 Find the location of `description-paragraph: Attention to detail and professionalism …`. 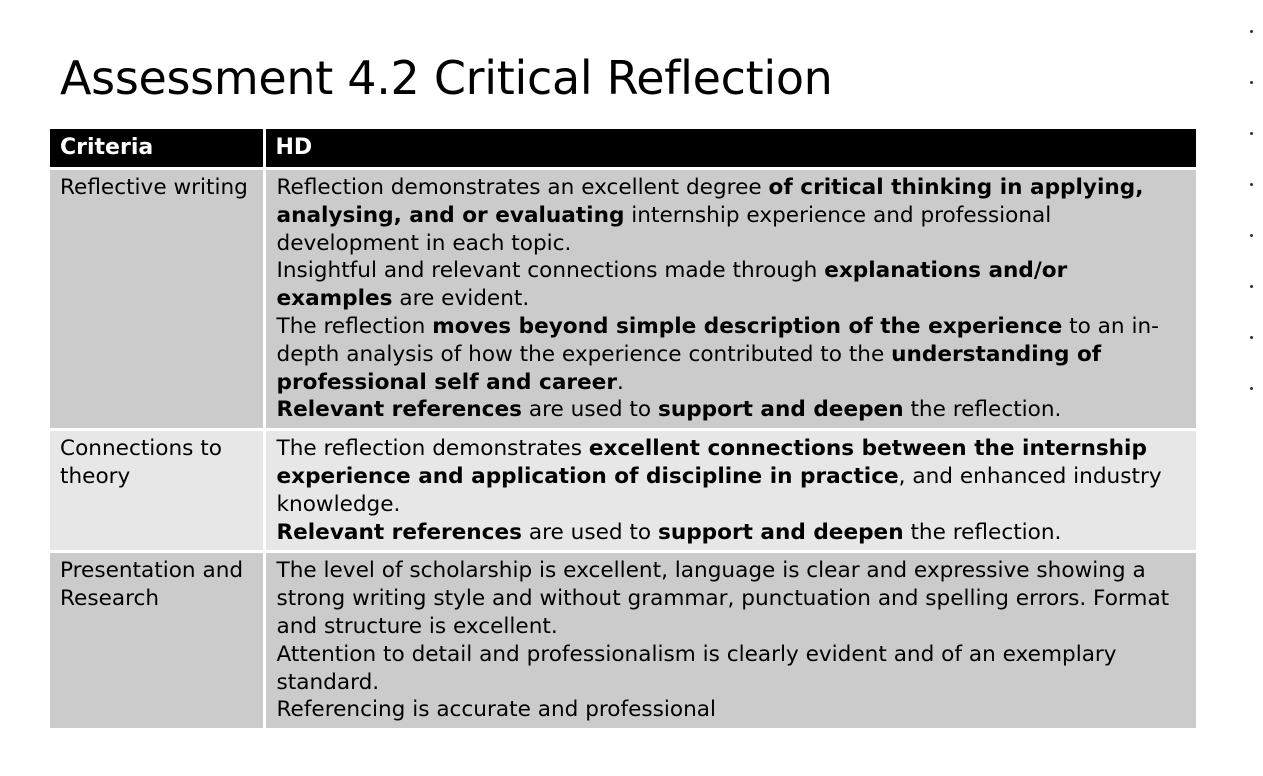

description-paragraph: Attention to detail and professionalism … is located at coordinates (732, 669).